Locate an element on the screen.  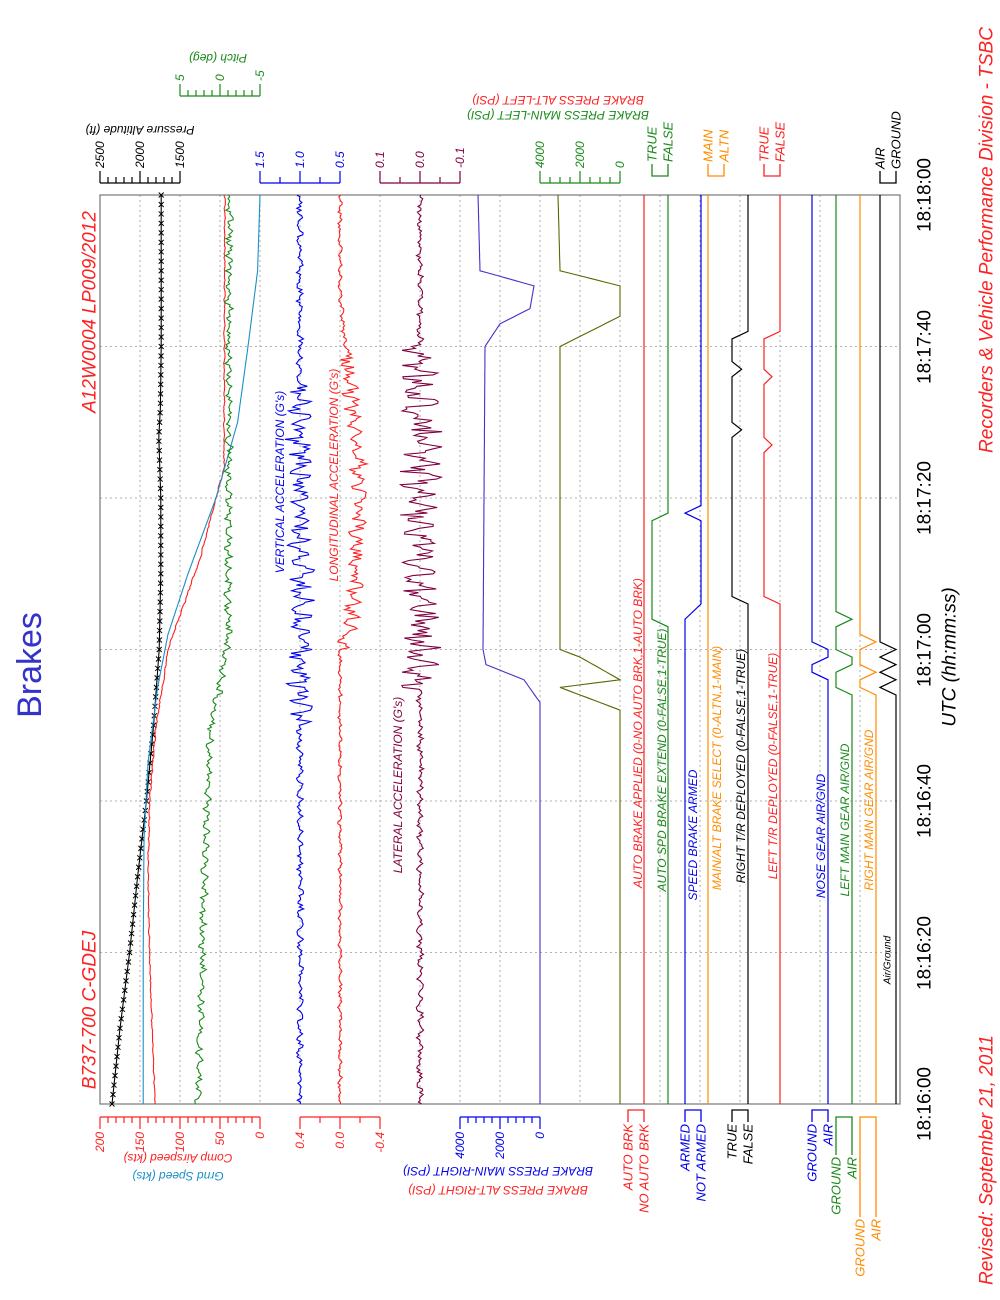
series-line-pitch is located at coordinates (214, 649).